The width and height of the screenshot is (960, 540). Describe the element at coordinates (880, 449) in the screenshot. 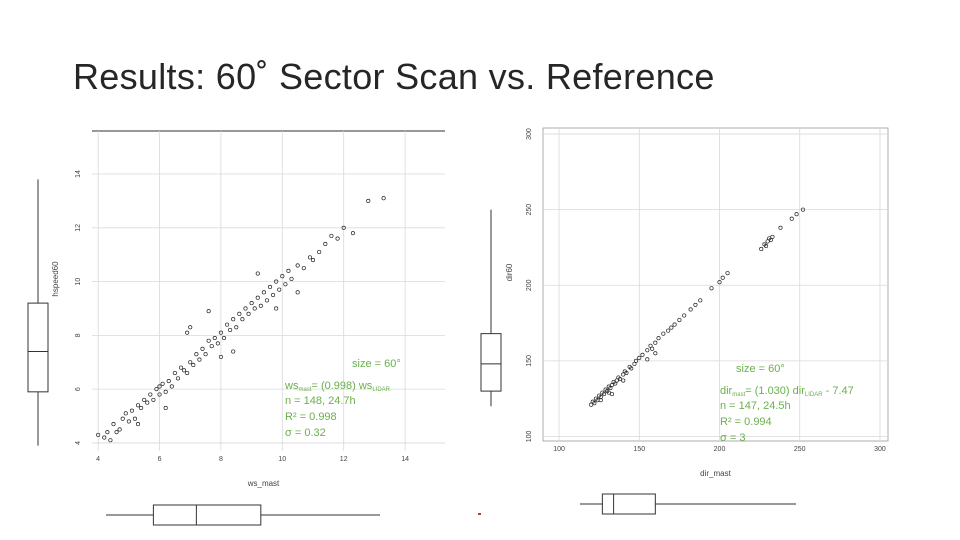

I see `chart2-x-tick-label: 300` at that location.